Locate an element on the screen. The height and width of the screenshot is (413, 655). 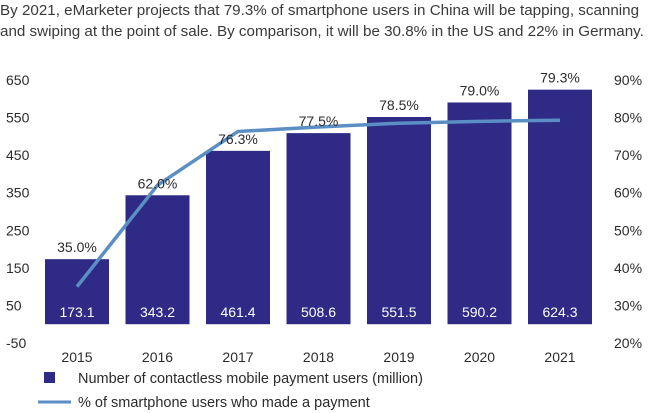
left-tick-label: 650 is located at coordinates (18, 80).